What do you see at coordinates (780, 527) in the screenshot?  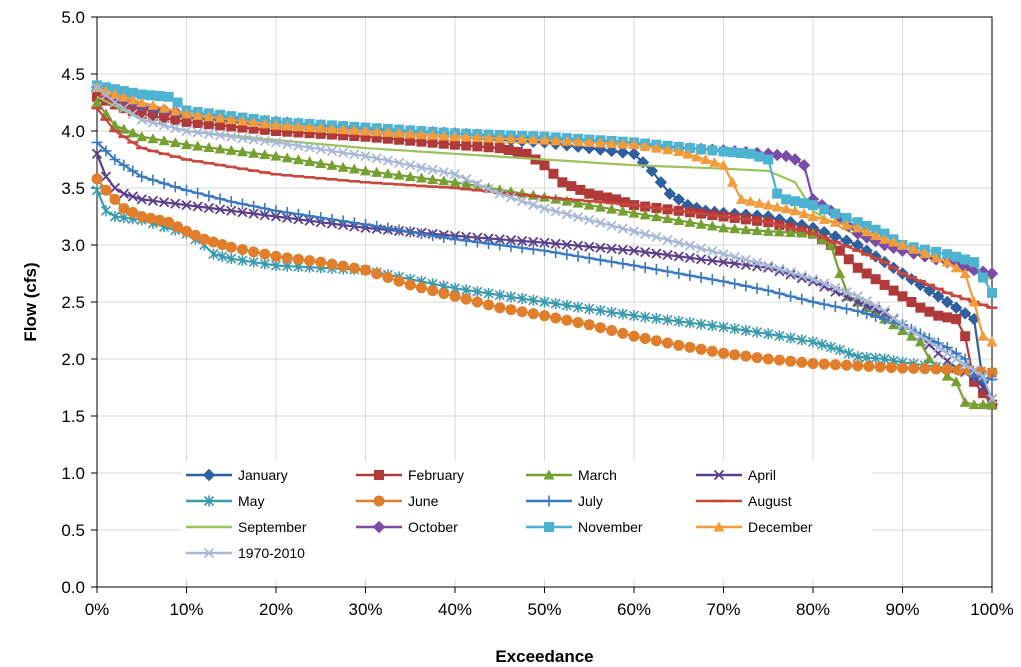 I see `legend-label: December` at bounding box center [780, 527].